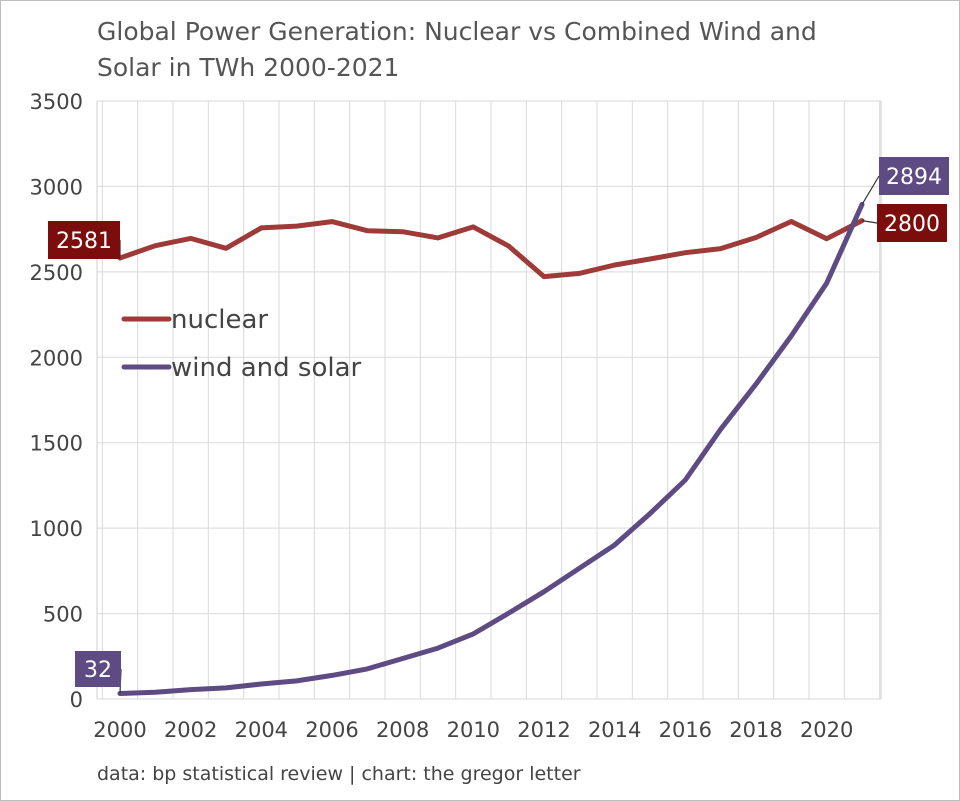 This screenshot has height=801, width=960. Describe the element at coordinates (56, 102) in the screenshot. I see `y-tick-label: 3500` at that location.